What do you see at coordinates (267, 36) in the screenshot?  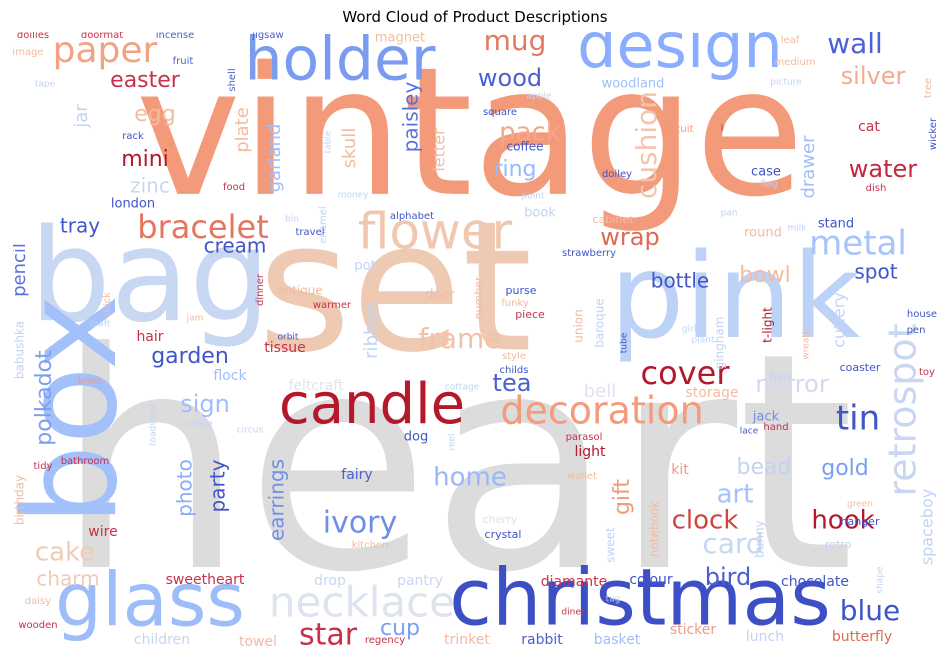 I see `word-jigsaw: jigsaw` at bounding box center [267, 36].